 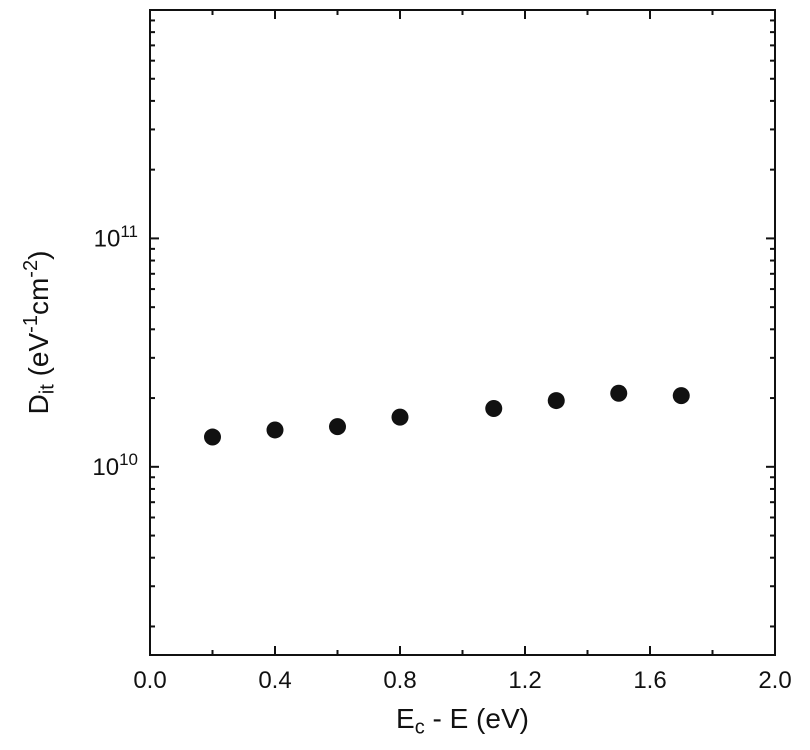 I want to click on x-tick-label: 2.0, so click(x=774, y=680).